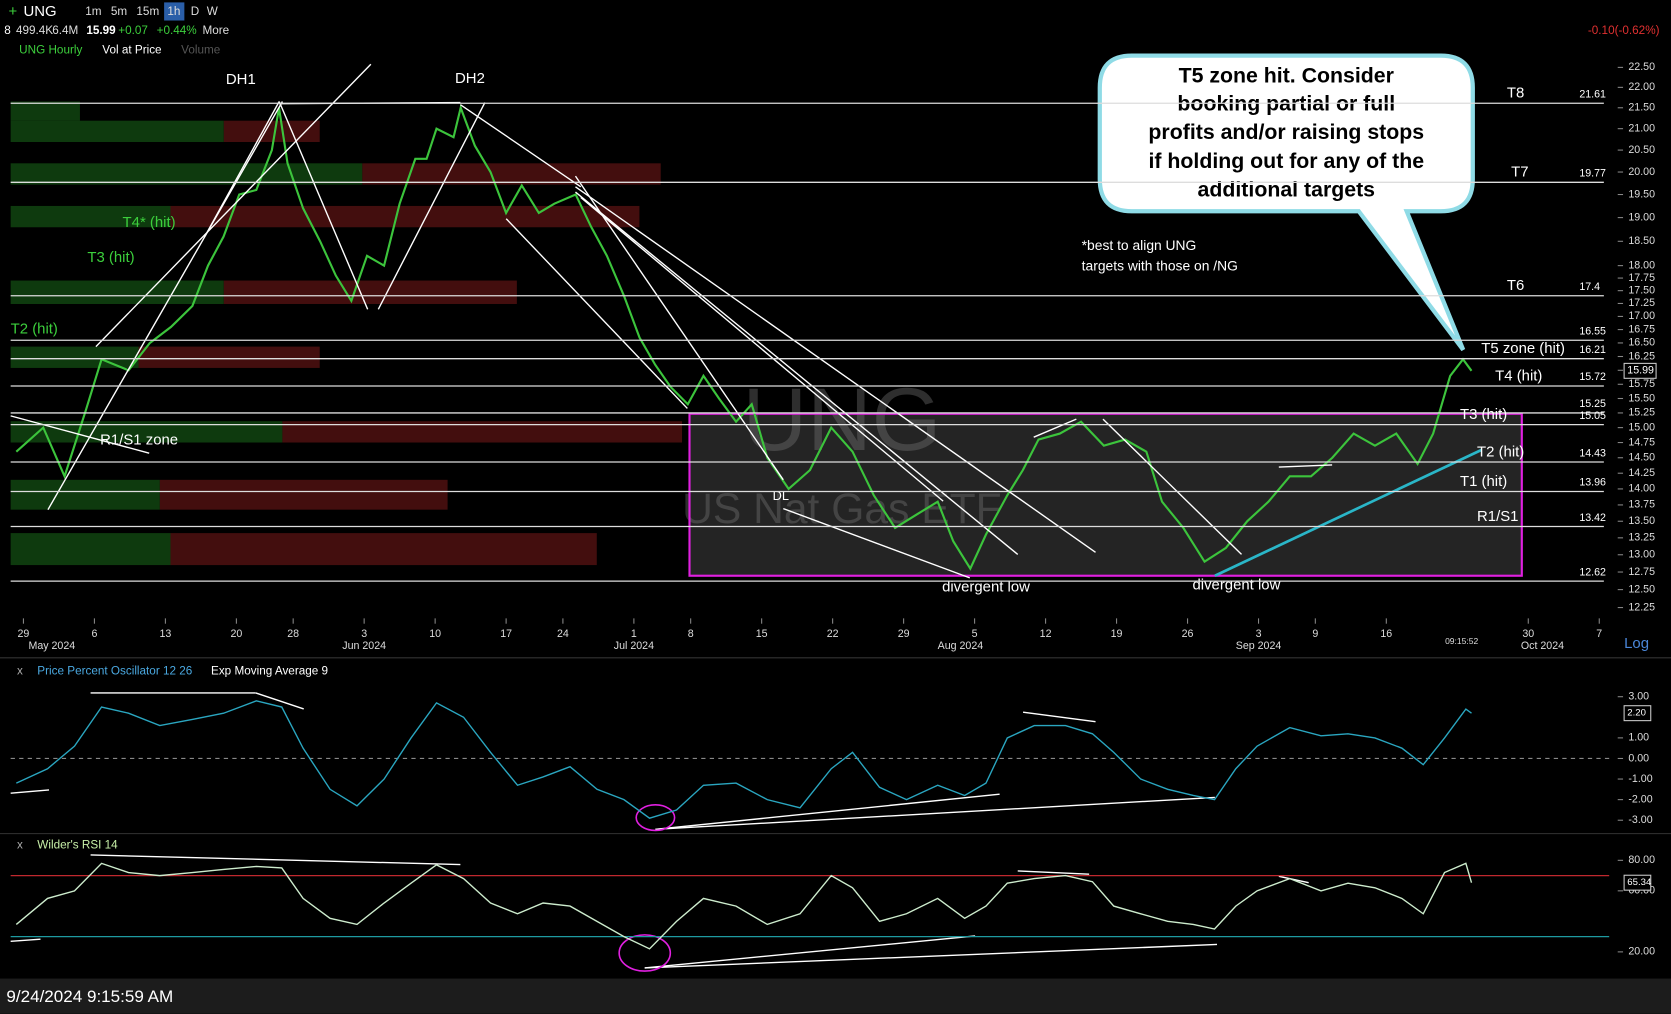 The height and width of the screenshot is (1014, 1671). I want to click on interval: 1m, so click(93, 11).